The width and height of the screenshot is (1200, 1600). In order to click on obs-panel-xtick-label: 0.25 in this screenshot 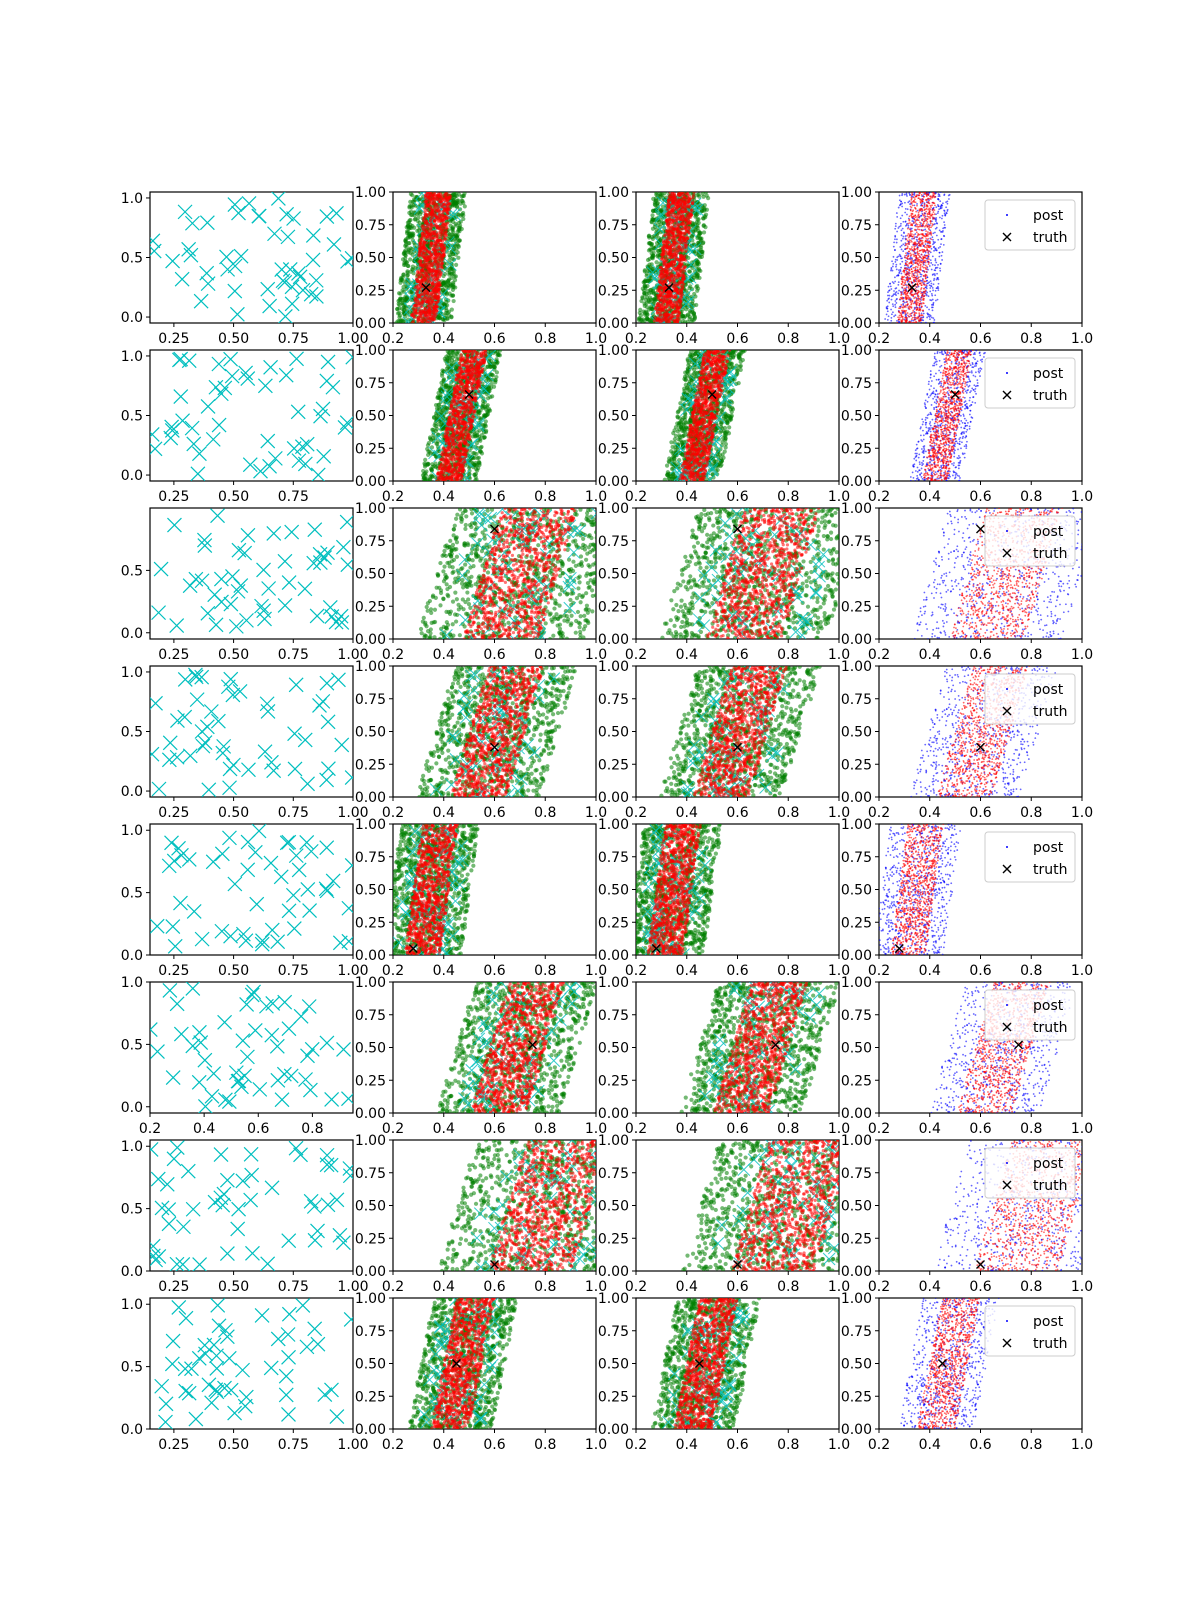, I will do `click(173, 339)`.